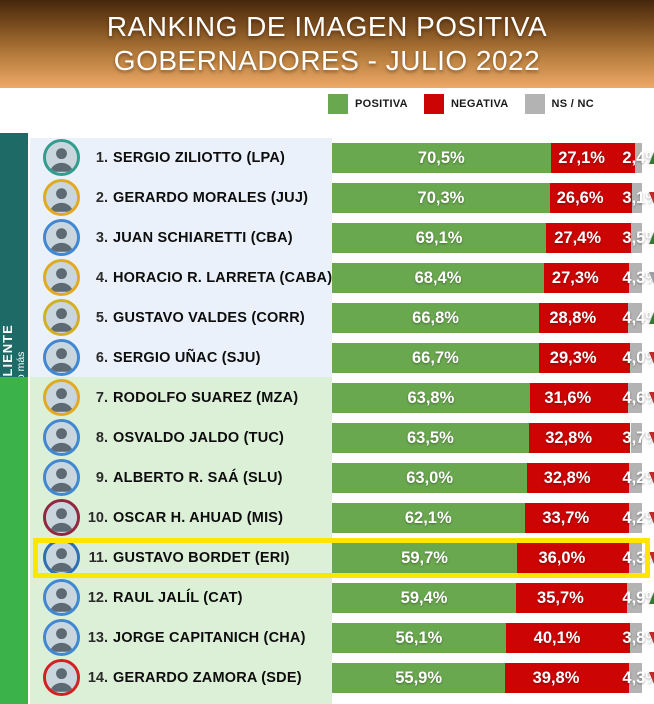 The width and height of the screenshot is (654, 704). Describe the element at coordinates (327, 481) in the screenshot. I see `ranking-row: 9. ALBERTO R. SAÁ (SLU) 63,0% 32,8% 4,2%` at that location.